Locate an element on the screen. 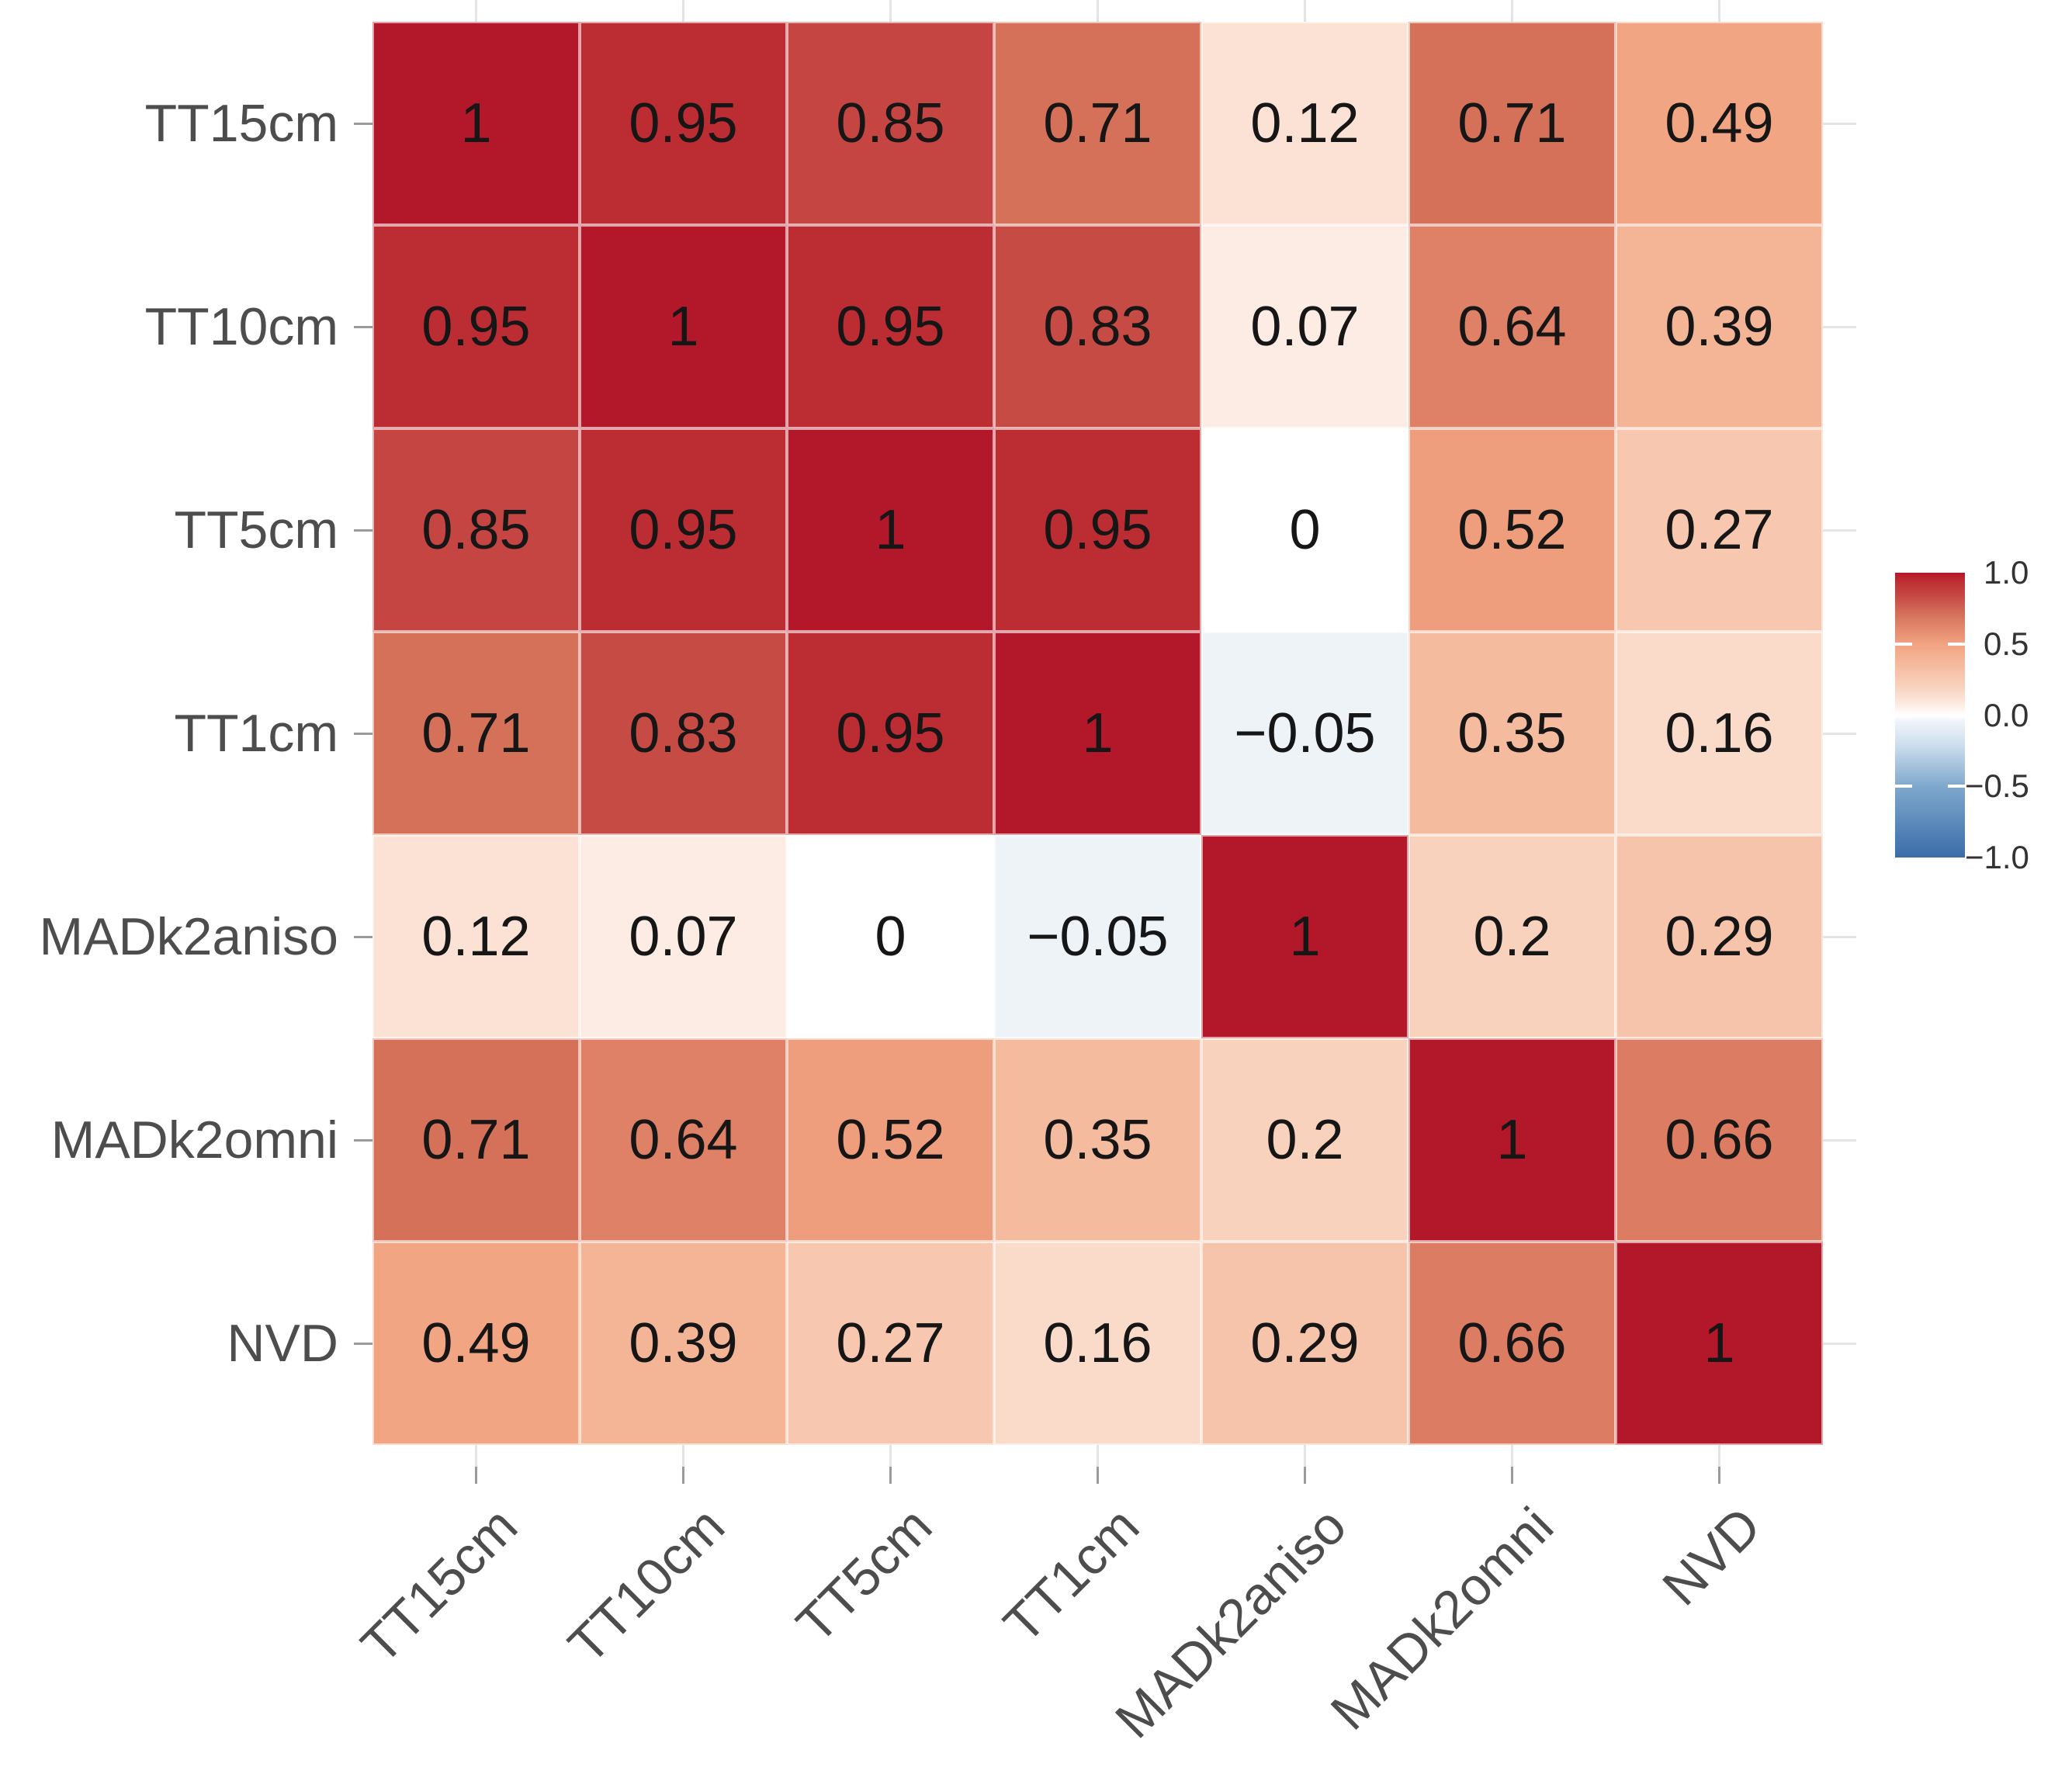 This screenshot has width=2072, height=1781. cell-value: 0.2 is located at coordinates (1512, 937).